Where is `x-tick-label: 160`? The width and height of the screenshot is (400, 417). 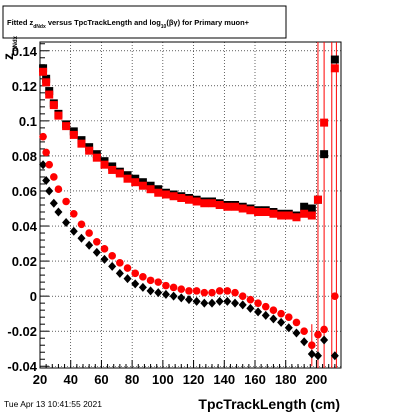
x-tick-label: 160 is located at coordinates (255, 379).